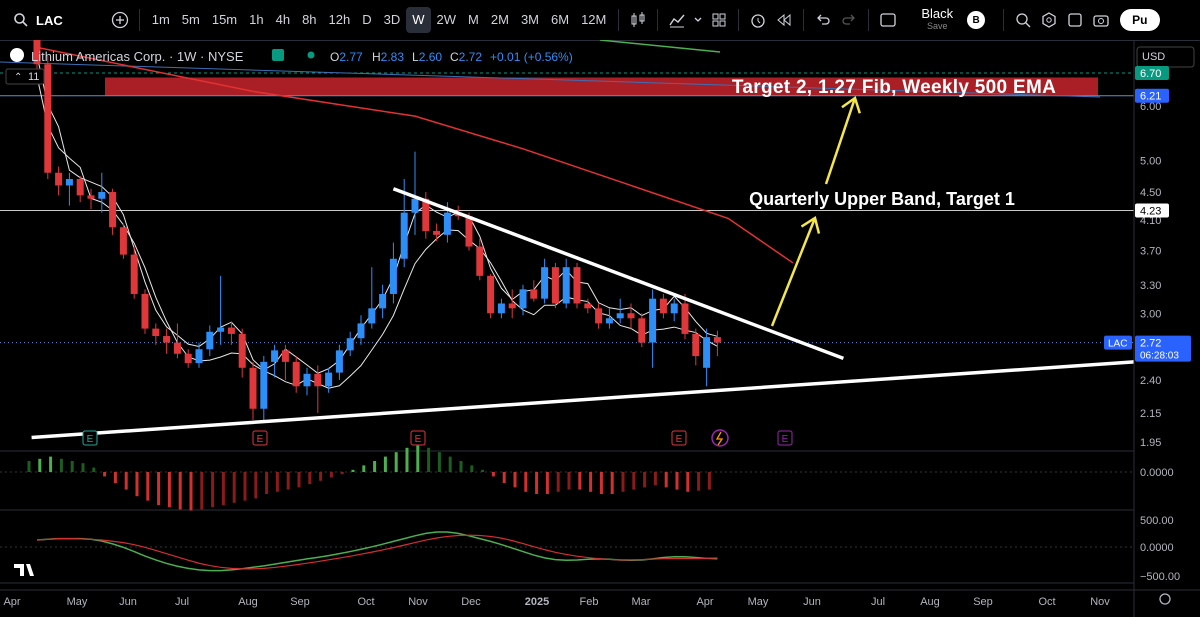 This screenshot has width=1200, height=617. Describe the element at coordinates (311, 55) in the screenshot. I see `live-dot-icon` at that location.